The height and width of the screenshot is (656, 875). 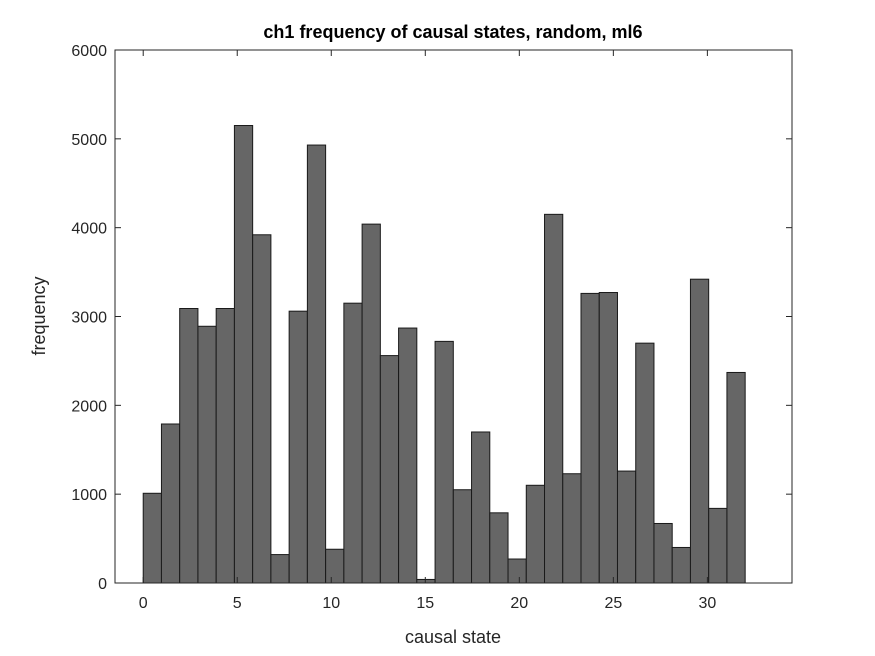 What do you see at coordinates (39, 315) in the screenshot?
I see `y-axis-label: frequency` at bounding box center [39, 315].